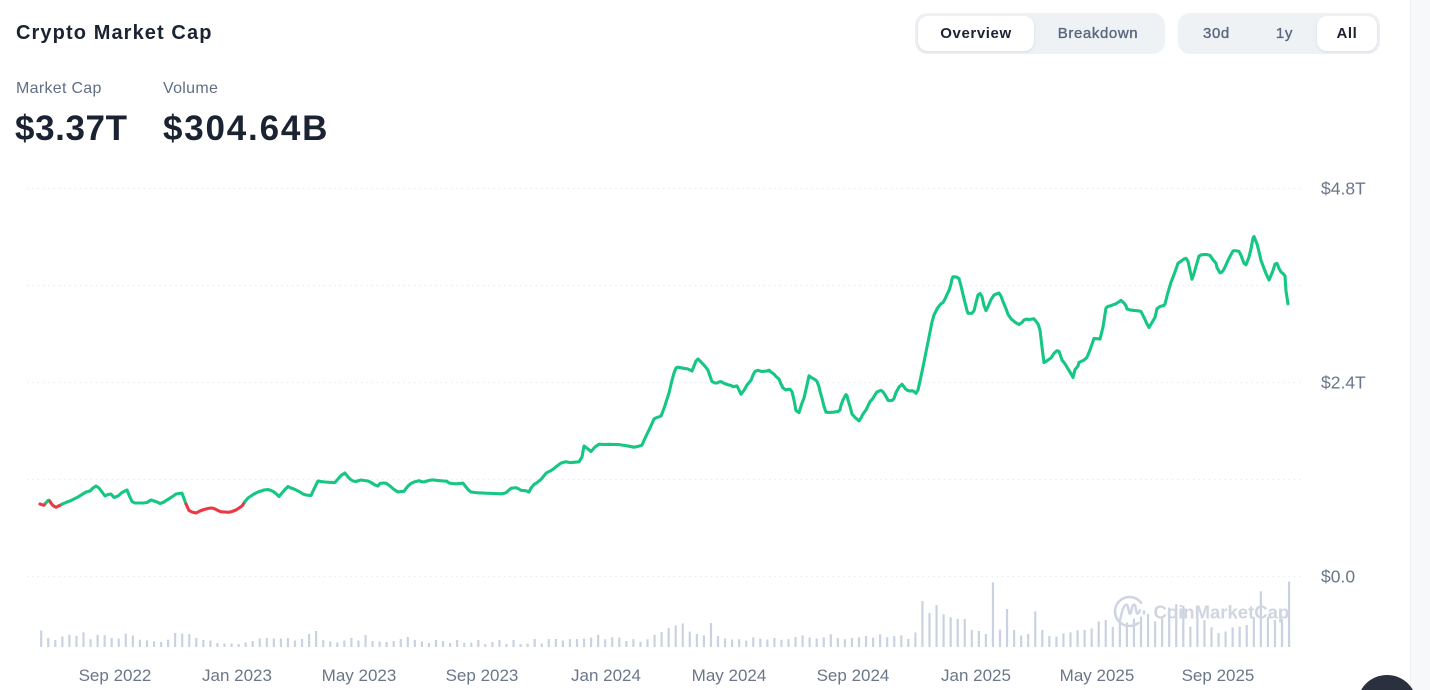 This screenshot has height=690, width=1430. I want to click on svg-text: Sep 2024, so click(853, 675).